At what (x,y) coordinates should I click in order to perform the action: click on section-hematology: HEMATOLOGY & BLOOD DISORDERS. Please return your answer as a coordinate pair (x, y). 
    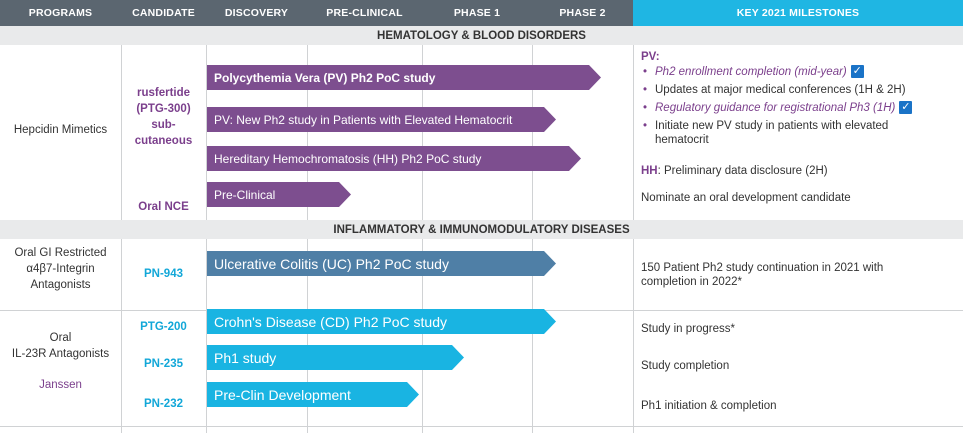
    Looking at the image, I should click on (481, 35).